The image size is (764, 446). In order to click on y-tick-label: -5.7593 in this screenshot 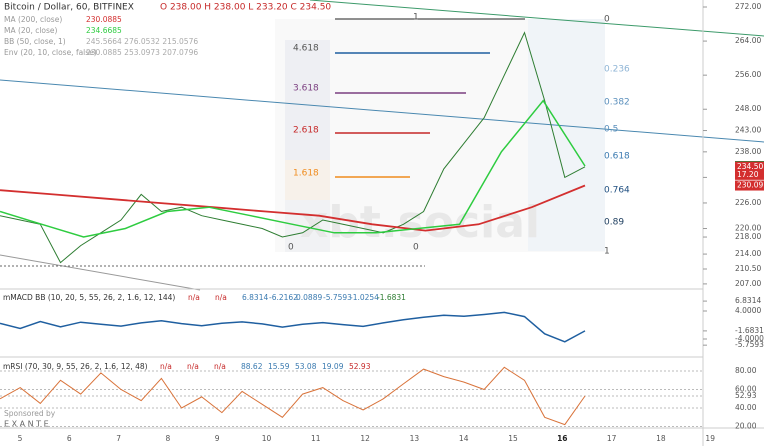, I will do `click(749, 344)`.